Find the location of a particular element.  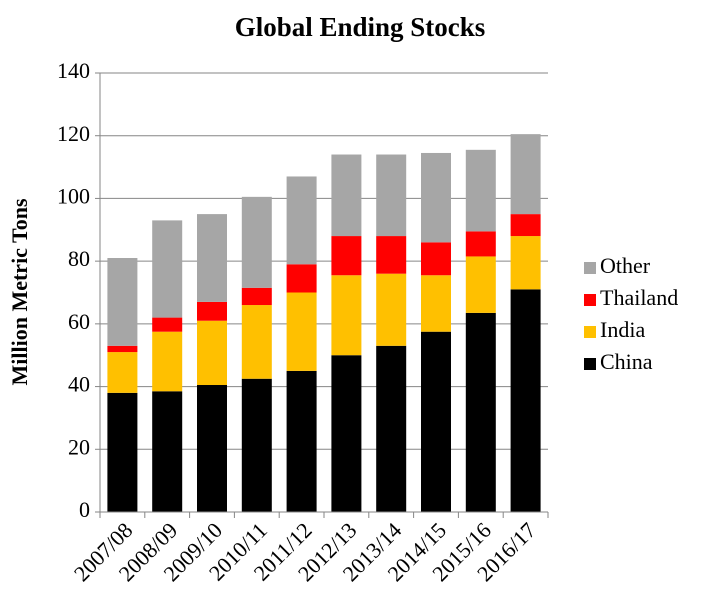

y-tick-label: 20 is located at coordinates (79, 446).